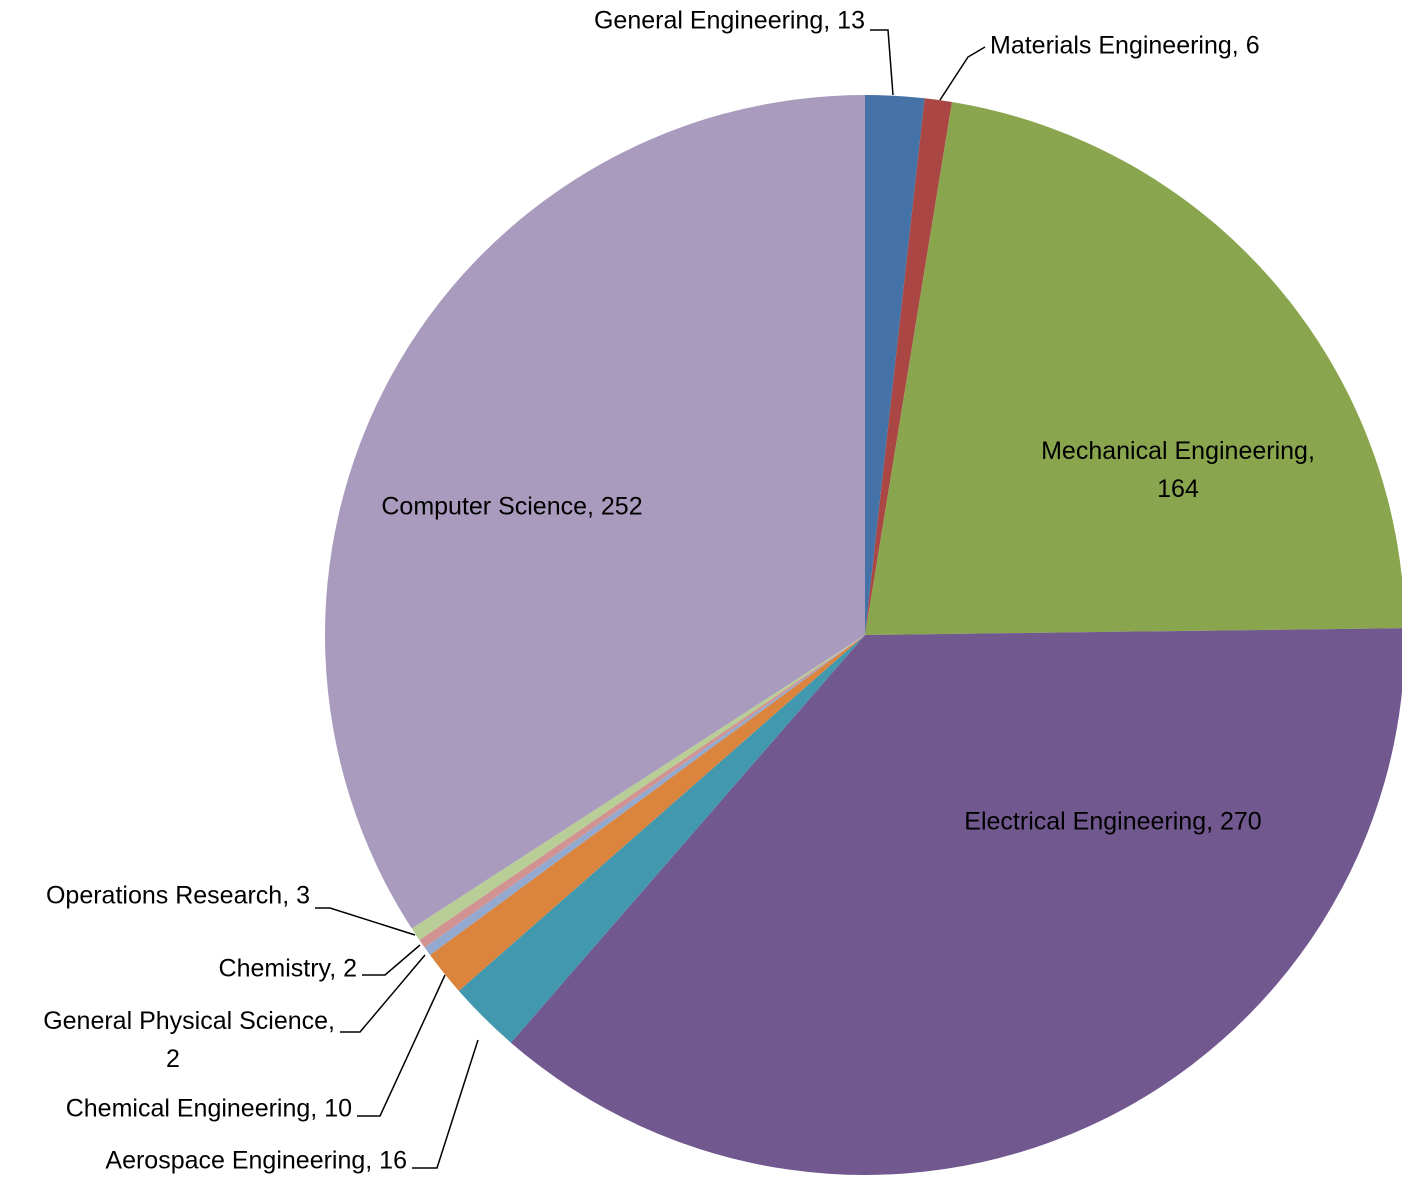 Image resolution: width=1402 pixels, height=1180 pixels. Describe the element at coordinates (178, 896) in the screenshot. I see `data-label: Operations Research, 3` at that location.